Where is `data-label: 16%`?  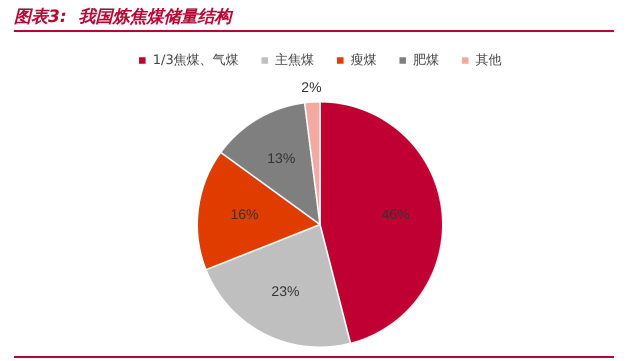 data-label: 16% is located at coordinates (244, 214).